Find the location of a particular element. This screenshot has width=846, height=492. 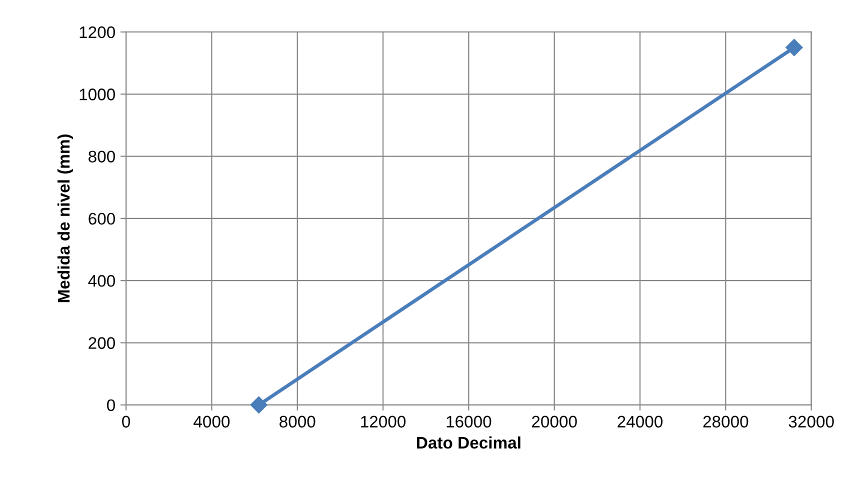

y-tick-label: 0 is located at coordinates (111, 405).